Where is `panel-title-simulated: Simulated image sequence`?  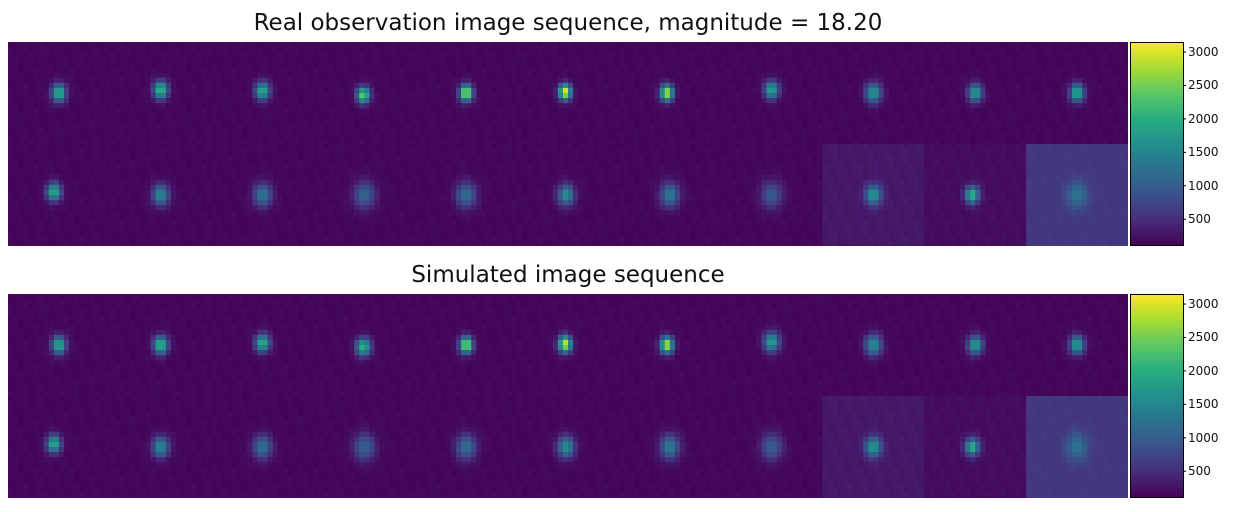 panel-title-simulated: Simulated image sequence is located at coordinates (568, 275).